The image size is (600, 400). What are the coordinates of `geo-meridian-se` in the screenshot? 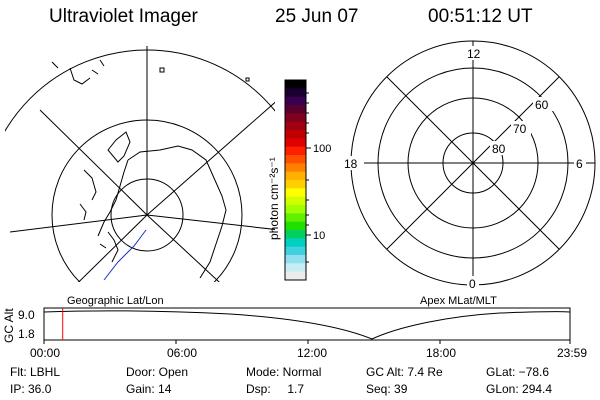 It's located at (183, 248).